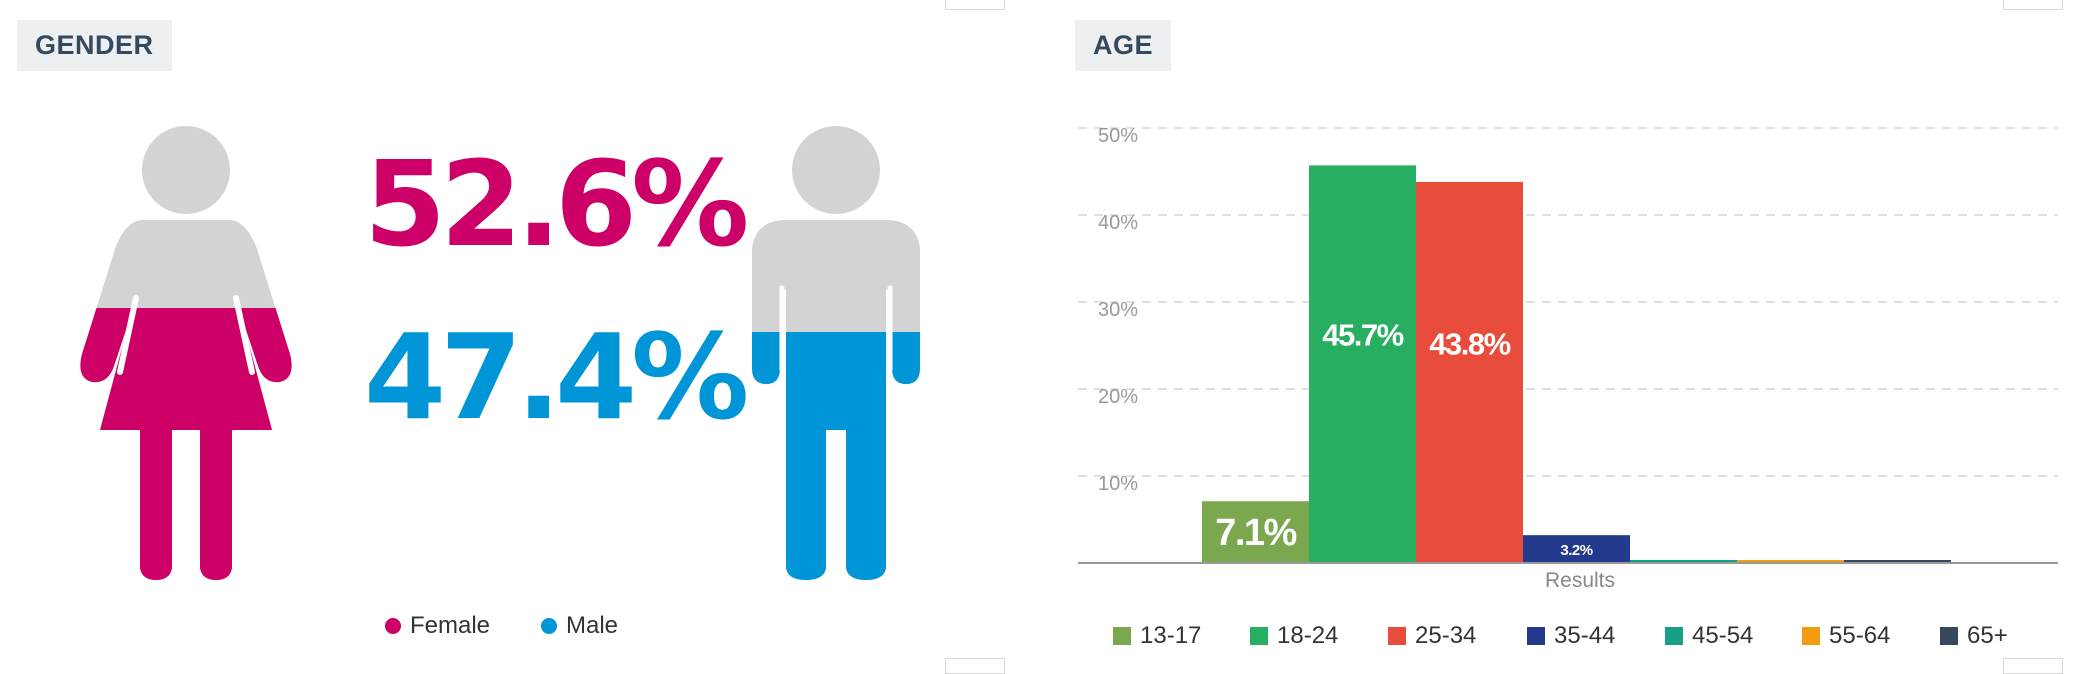 The width and height of the screenshot is (2084, 674). Describe the element at coordinates (549, 626) in the screenshot. I see `male-dot-icon` at that location.